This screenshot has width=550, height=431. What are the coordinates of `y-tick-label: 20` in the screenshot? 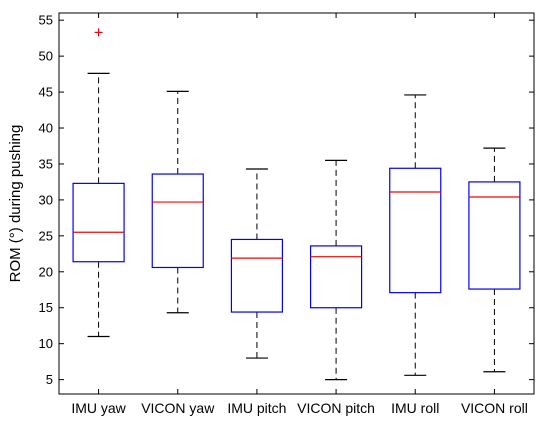 It's located at (46, 271).